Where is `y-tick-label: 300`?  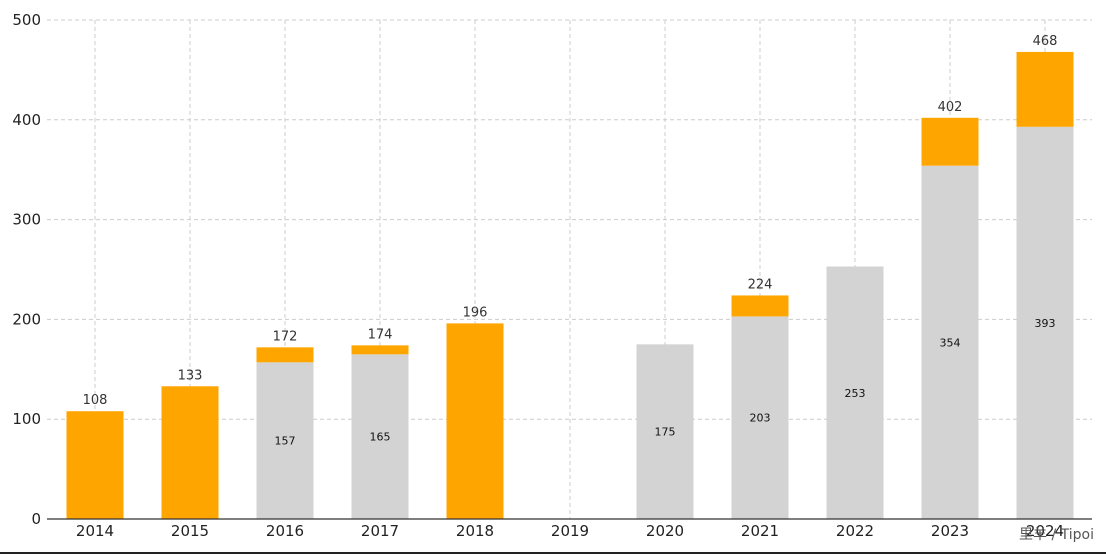 y-tick-label: 300 is located at coordinates (26, 220).